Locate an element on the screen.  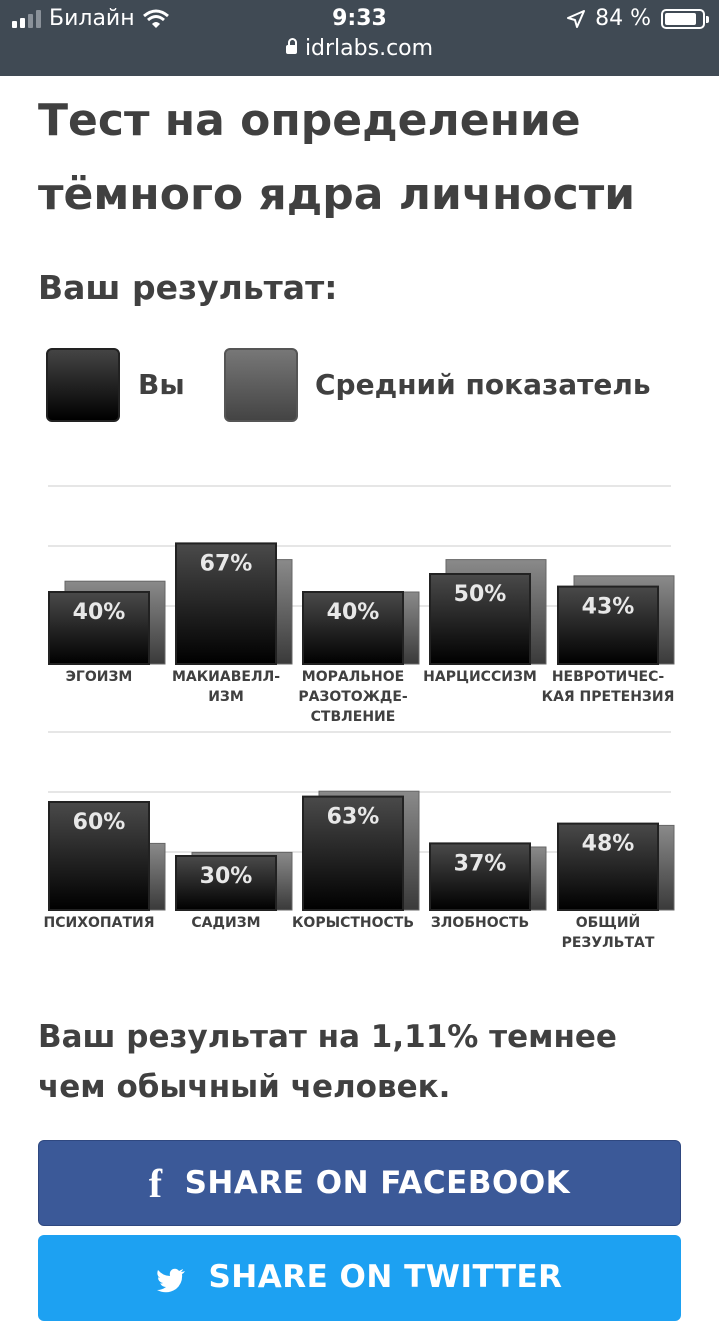
legend-label-you: Вы is located at coordinates (161, 384).